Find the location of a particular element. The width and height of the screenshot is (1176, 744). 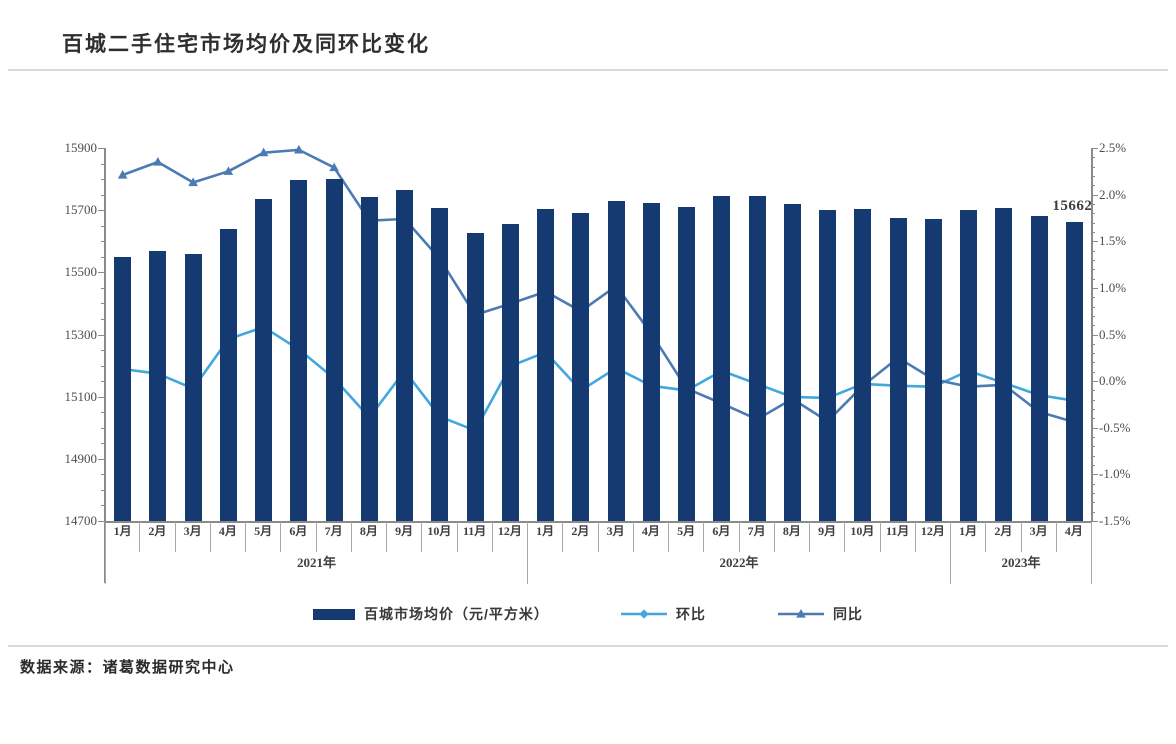

data-source-note: 数据来源：诸葛数据研究中心 is located at coordinates (127, 667).